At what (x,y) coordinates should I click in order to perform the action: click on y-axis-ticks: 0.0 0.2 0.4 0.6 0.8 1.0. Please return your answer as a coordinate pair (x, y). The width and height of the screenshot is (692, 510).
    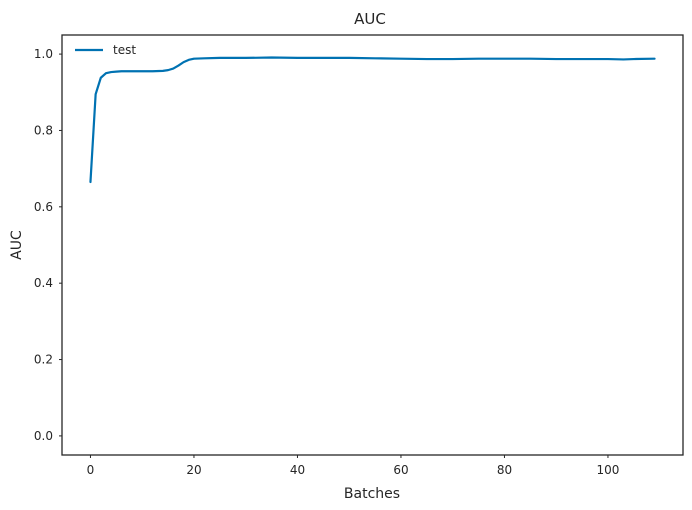
    Looking at the image, I should click on (48, 245).